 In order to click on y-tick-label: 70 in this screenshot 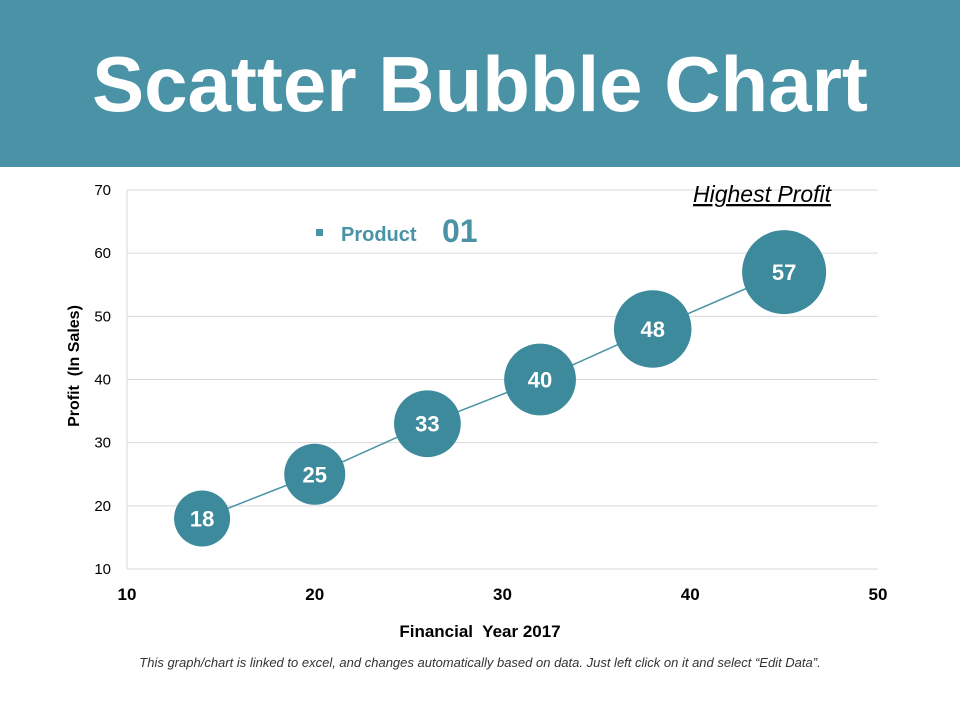, I will do `click(102, 190)`.